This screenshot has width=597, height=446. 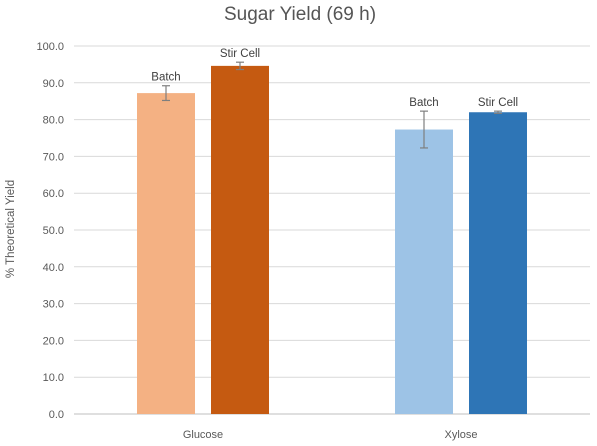 I want to click on bar-xylose-batch, so click(x=424, y=271).